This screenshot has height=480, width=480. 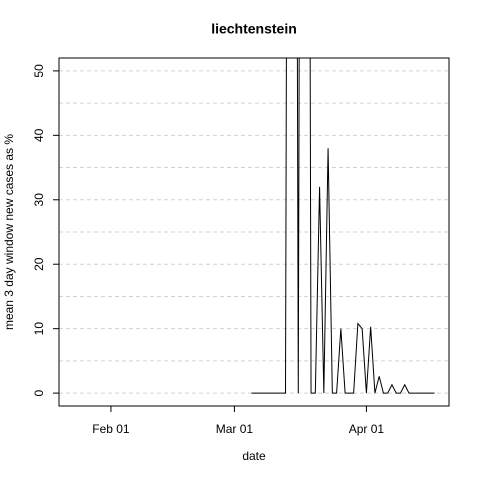 What do you see at coordinates (39, 264) in the screenshot?
I see `y-tick-label: 20` at bounding box center [39, 264].